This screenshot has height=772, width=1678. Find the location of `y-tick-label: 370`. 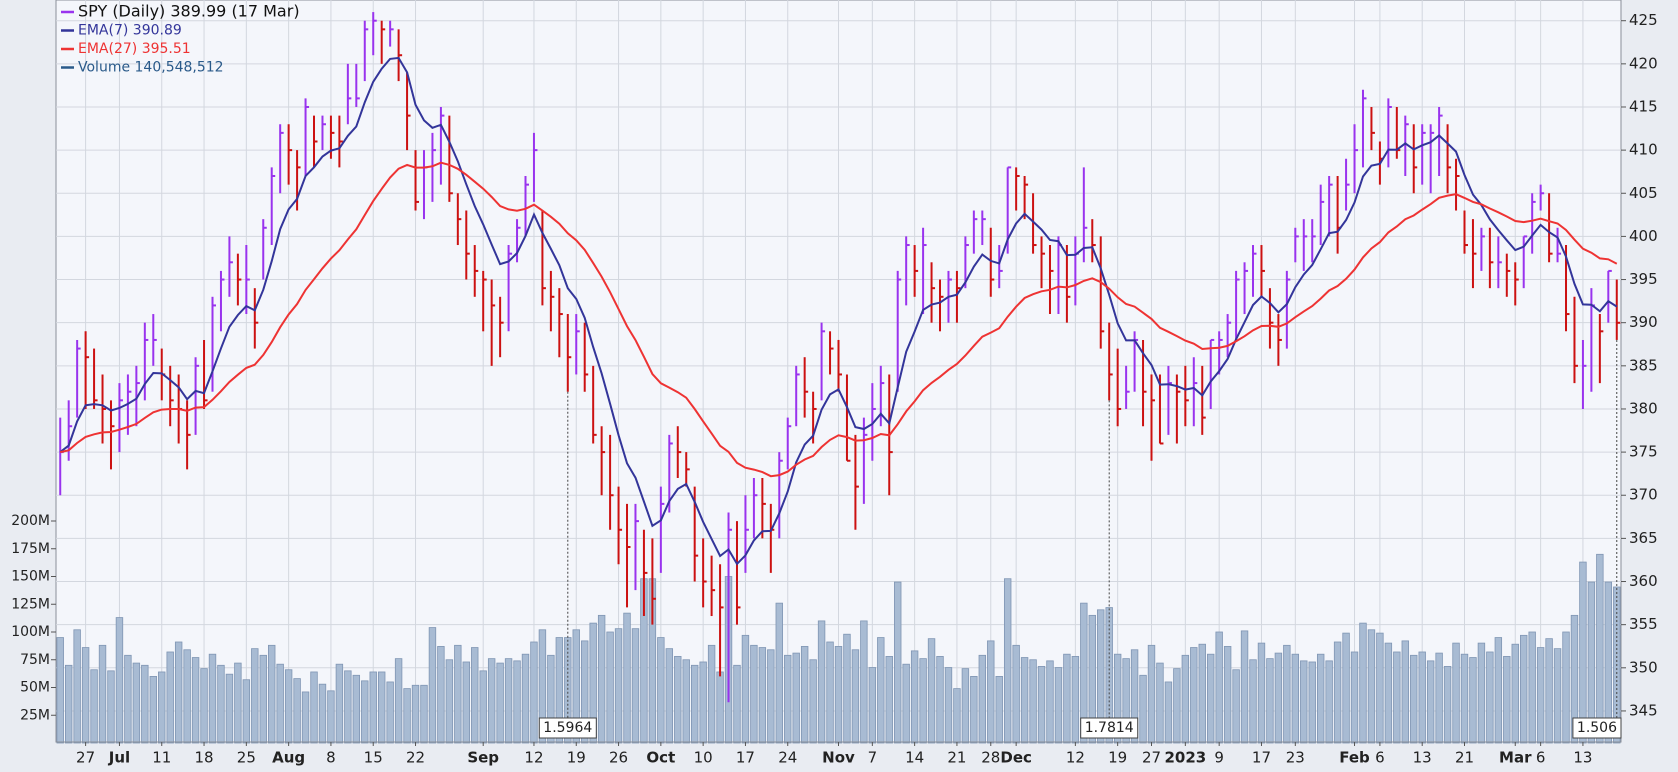

y-tick-label: 370 is located at coordinates (1643, 495).